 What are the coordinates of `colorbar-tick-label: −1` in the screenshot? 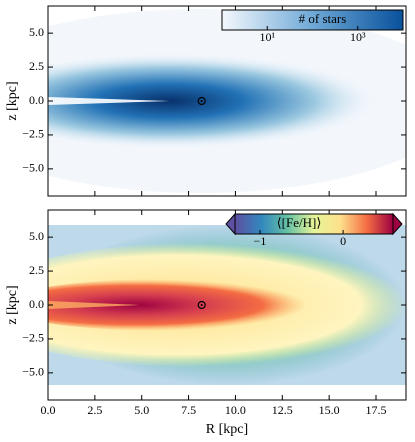 It's located at (260, 241).